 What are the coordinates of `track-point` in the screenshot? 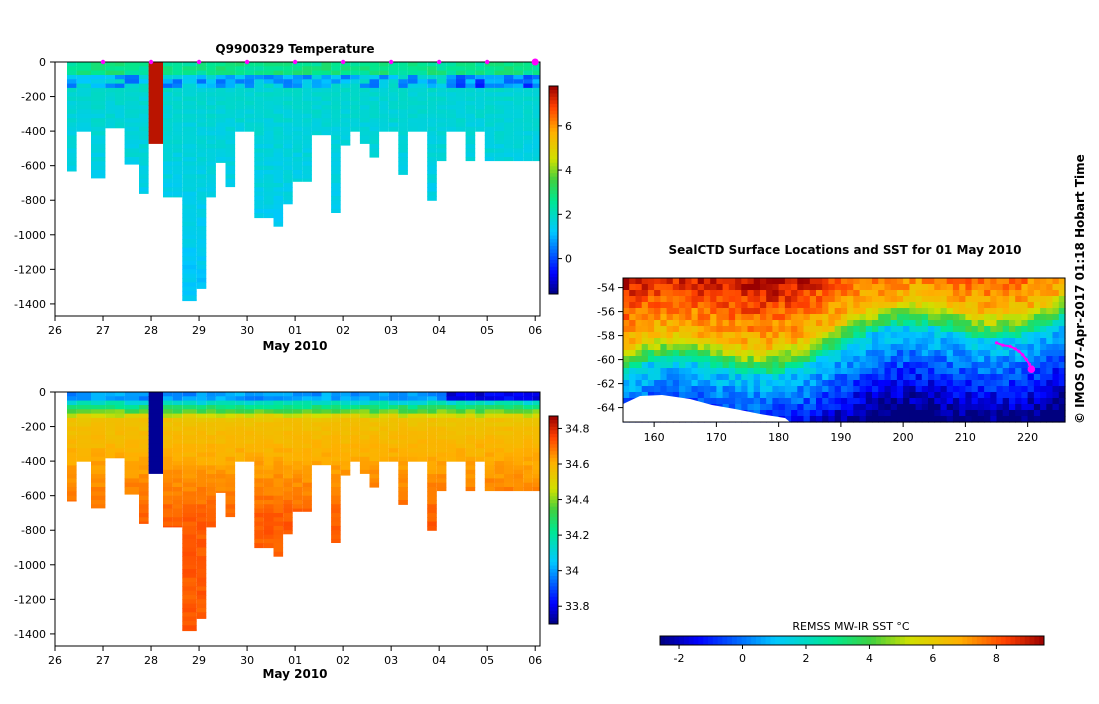 It's located at (1019, 351).